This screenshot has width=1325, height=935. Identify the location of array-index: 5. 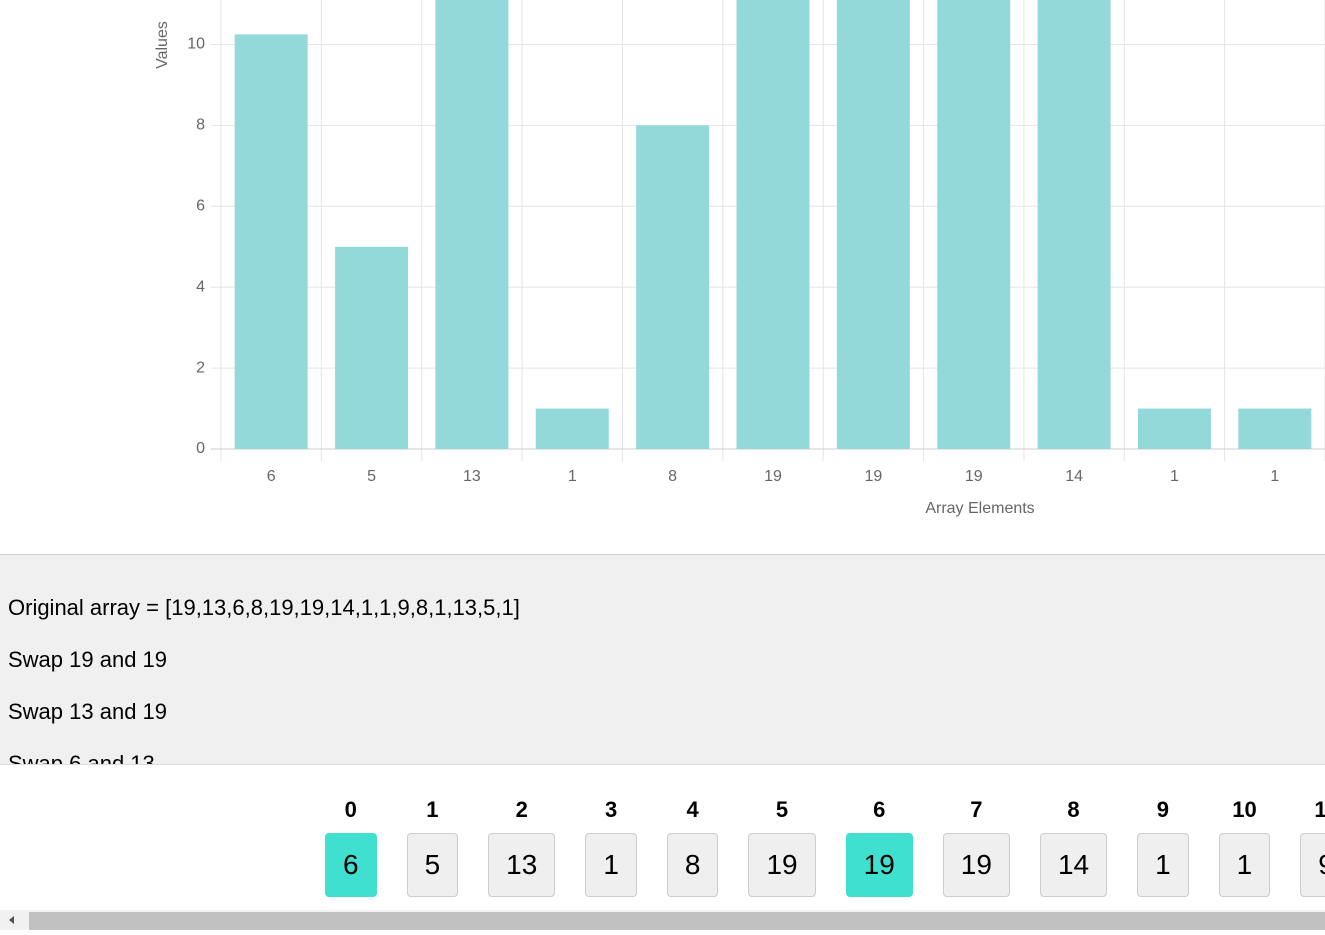
(782, 809).